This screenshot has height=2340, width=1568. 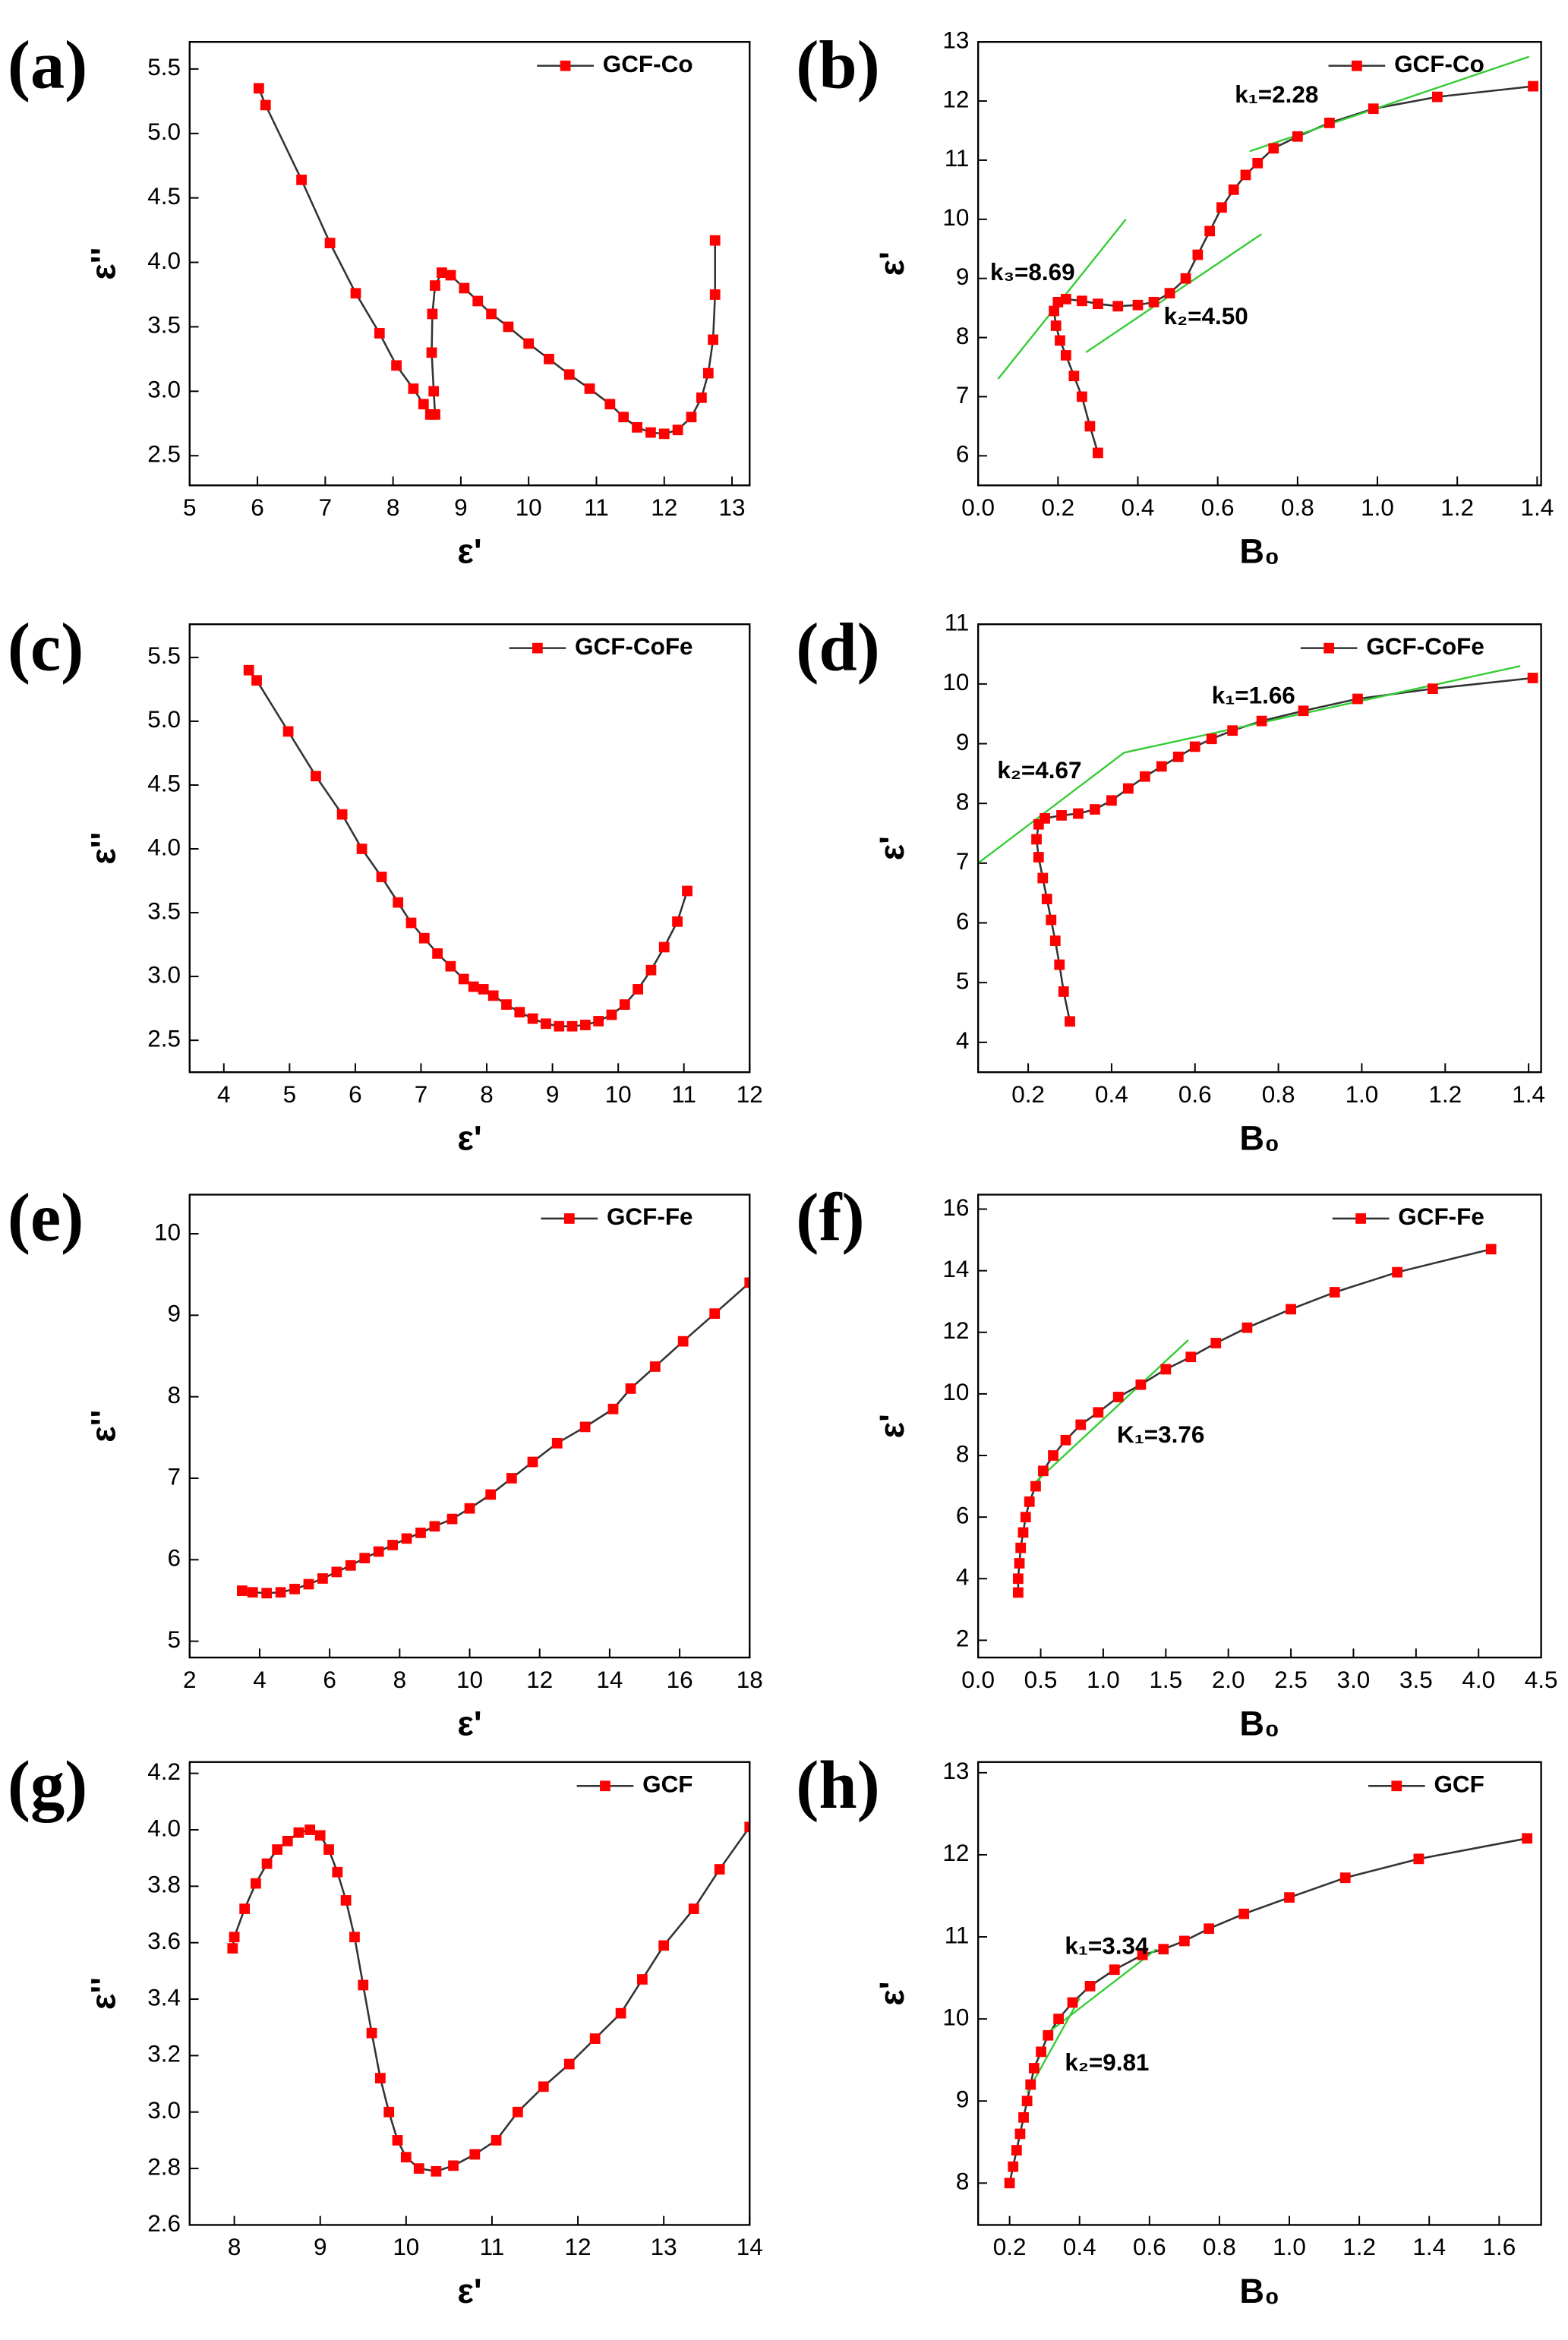 What do you see at coordinates (406, 2247) in the screenshot?
I see `x-tick-label: 10` at bounding box center [406, 2247].